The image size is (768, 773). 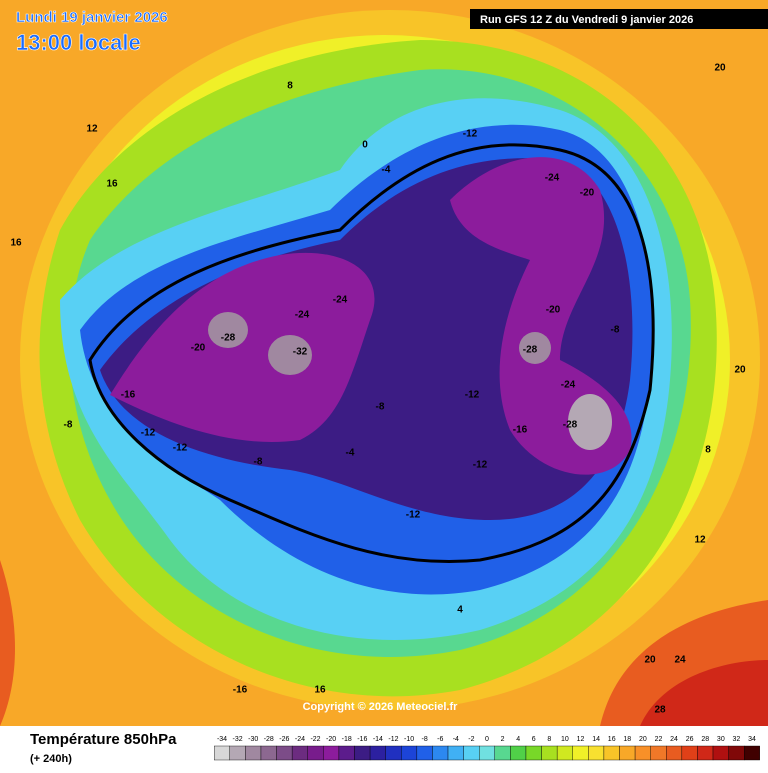 What do you see at coordinates (300, 739) in the screenshot?
I see `colorbar-tick-label: -24` at bounding box center [300, 739].